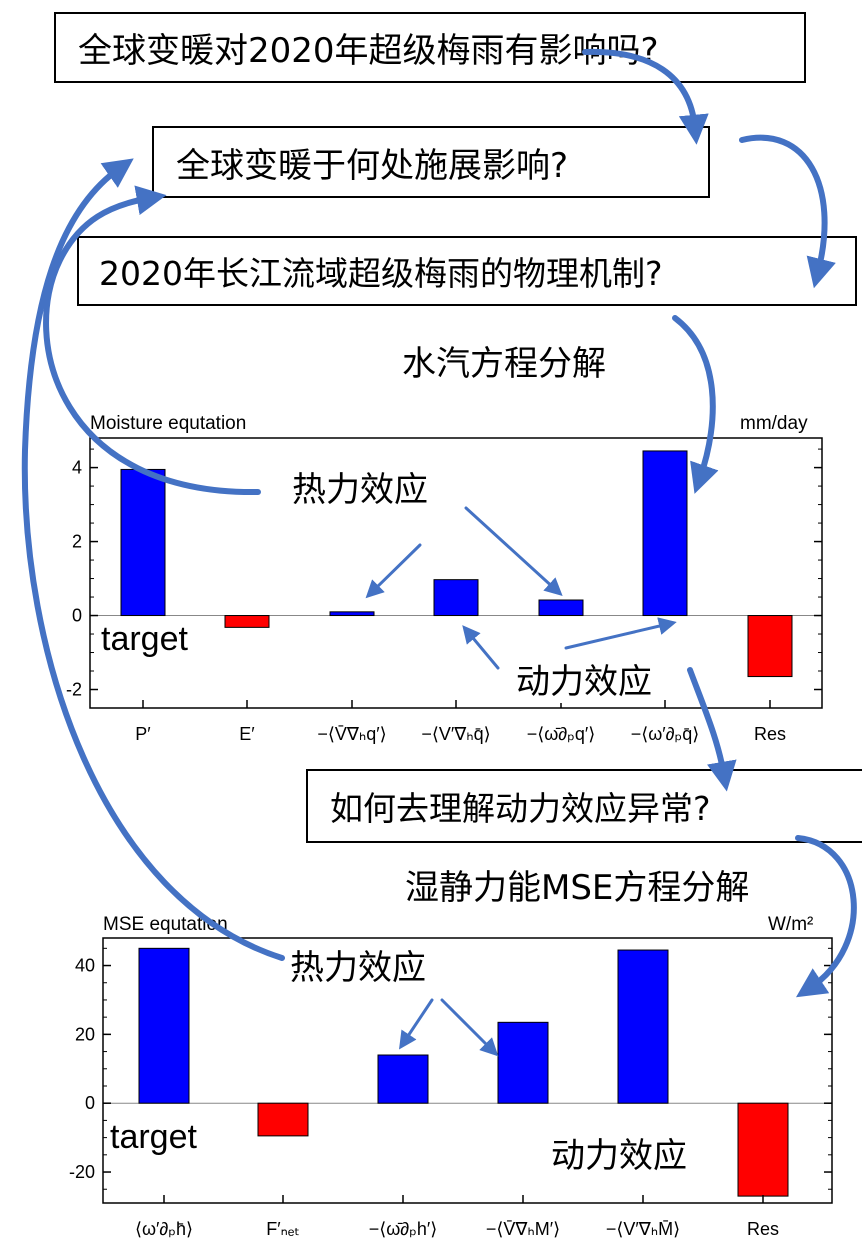  Describe the element at coordinates (584, 678) in the screenshot. I see `dynamic-effect-label-1: 动力效应` at that location.